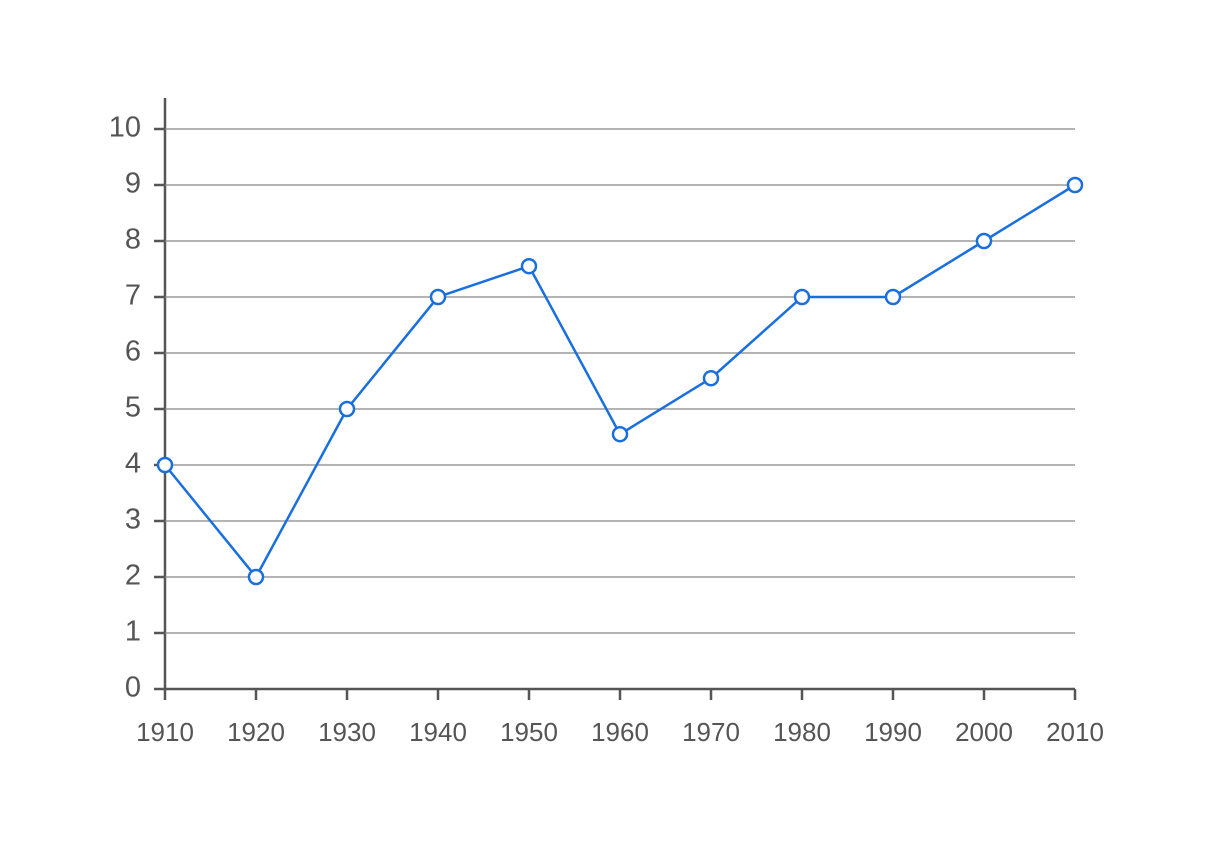 This screenshot has width=1220, height=850. I want to click on x-tick-label: 1980, so click(802, 732).